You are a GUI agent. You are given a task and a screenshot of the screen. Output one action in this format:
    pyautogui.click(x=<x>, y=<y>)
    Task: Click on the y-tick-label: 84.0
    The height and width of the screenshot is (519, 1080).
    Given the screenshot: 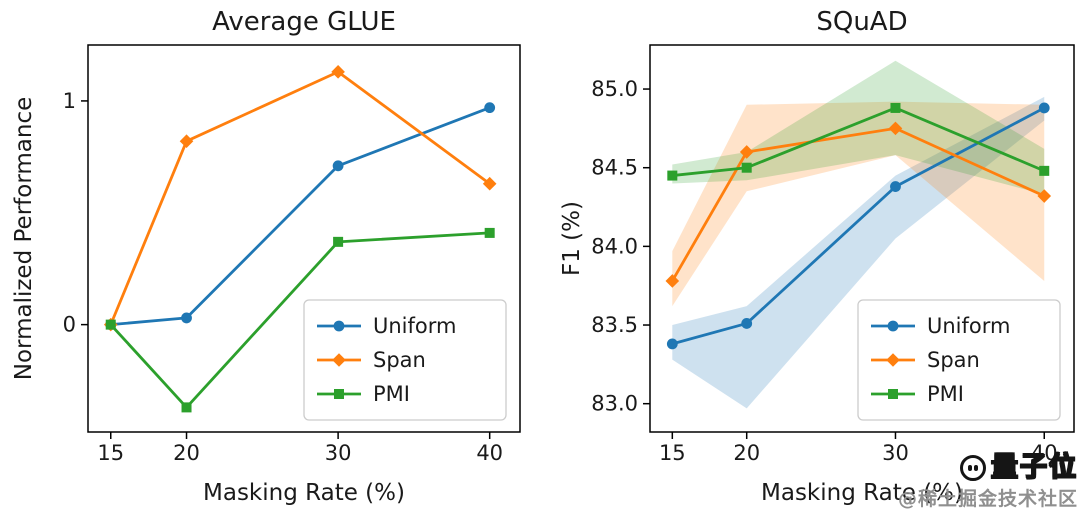 What is the action you would take?
    pyautogui.click(x=614, y=246)
    